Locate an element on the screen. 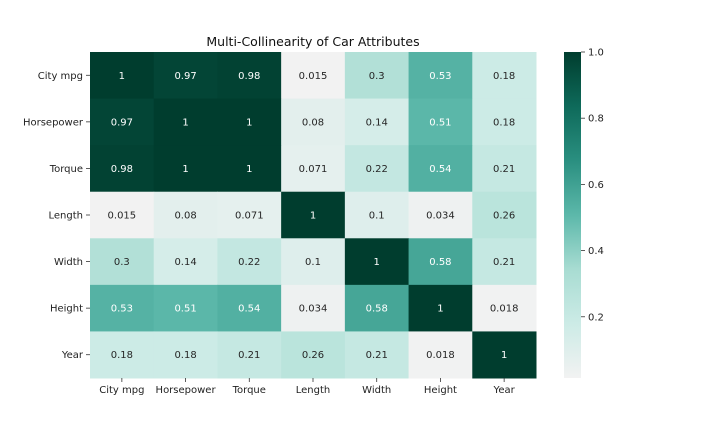  cell-value-label: 0.034 is located at coordinates (440, 216).